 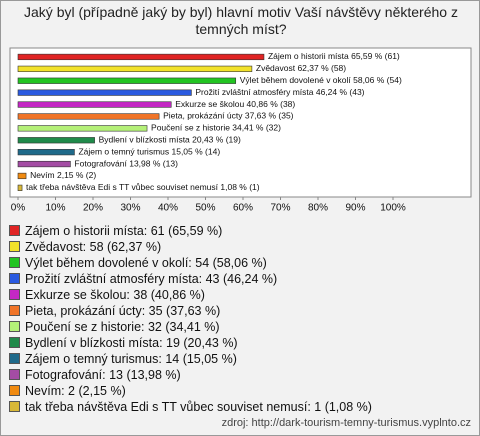 I want to click on legend-label: Fotografování: 13 (13,98 %), so click(x=103, y=375).